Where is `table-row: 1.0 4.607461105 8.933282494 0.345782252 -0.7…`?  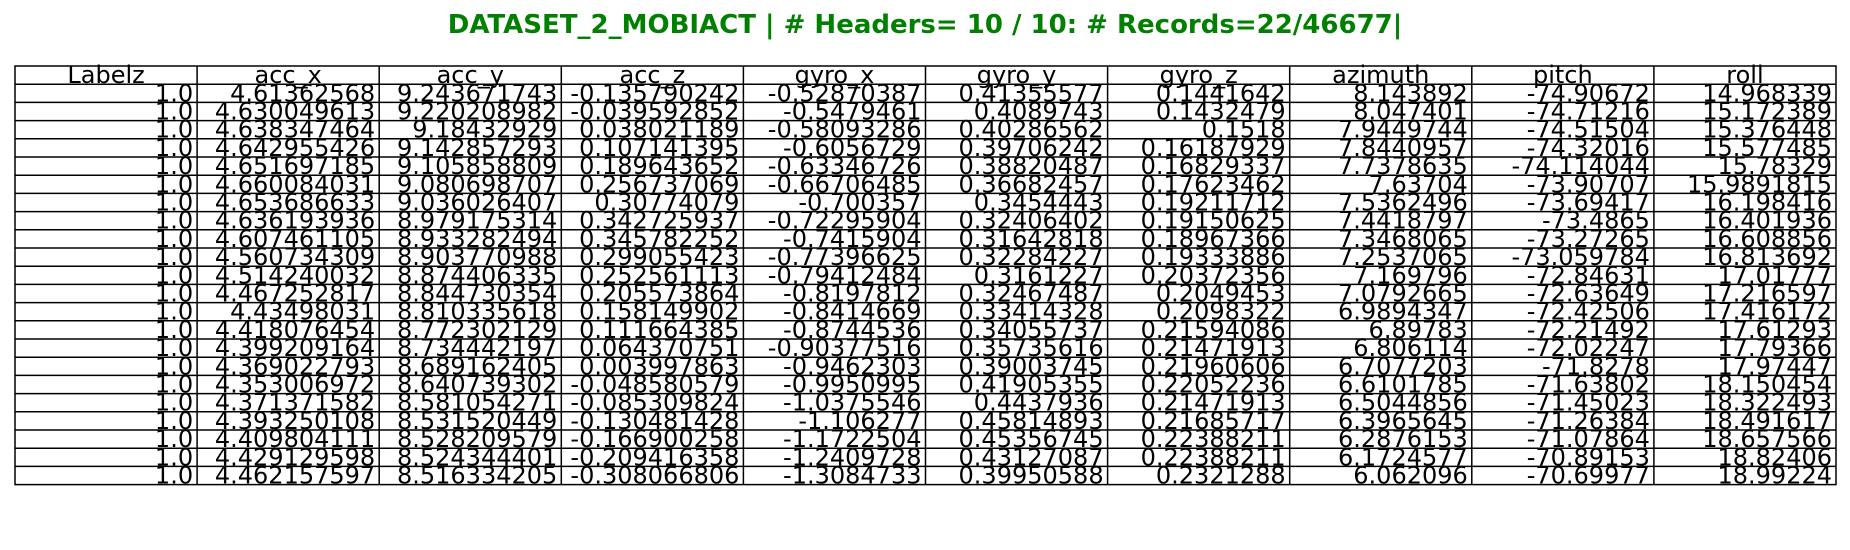 table-row: 1.0 4.607461105 8.933282494 0.345782252 -0.7… is located at coordinates (993, 239).